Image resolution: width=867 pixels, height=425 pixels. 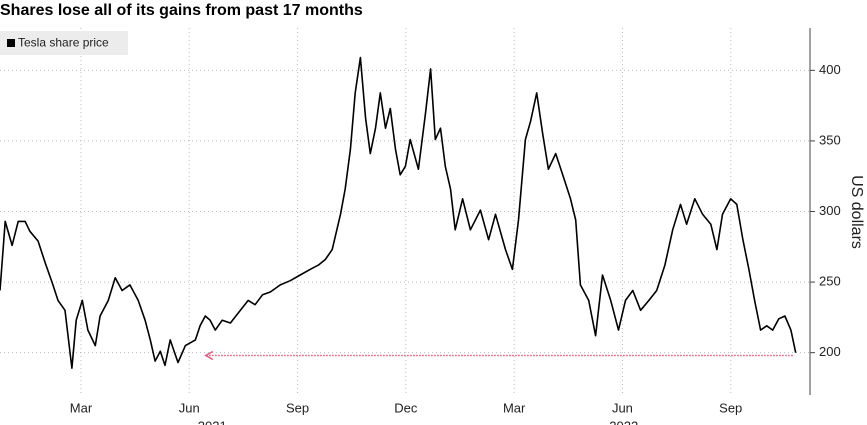 I want to click on x-tick-label: Dec, so click(x=406, y=407).